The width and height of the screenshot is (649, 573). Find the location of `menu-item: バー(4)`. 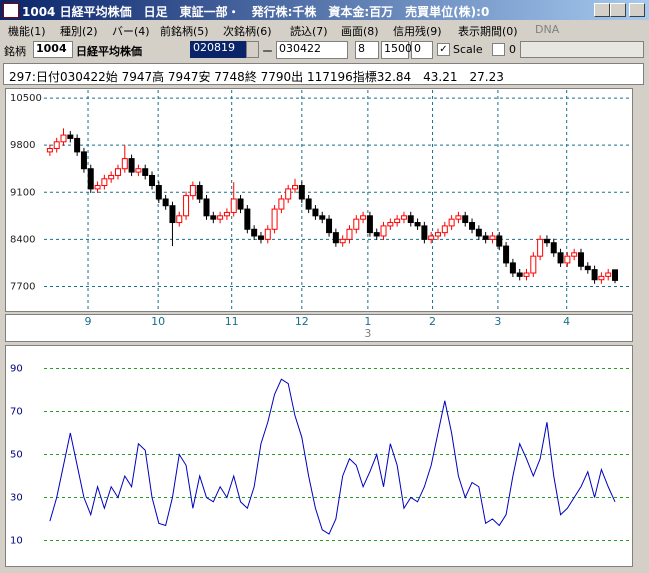

menu-item: バー(4) is located at coordinates (131, 31).